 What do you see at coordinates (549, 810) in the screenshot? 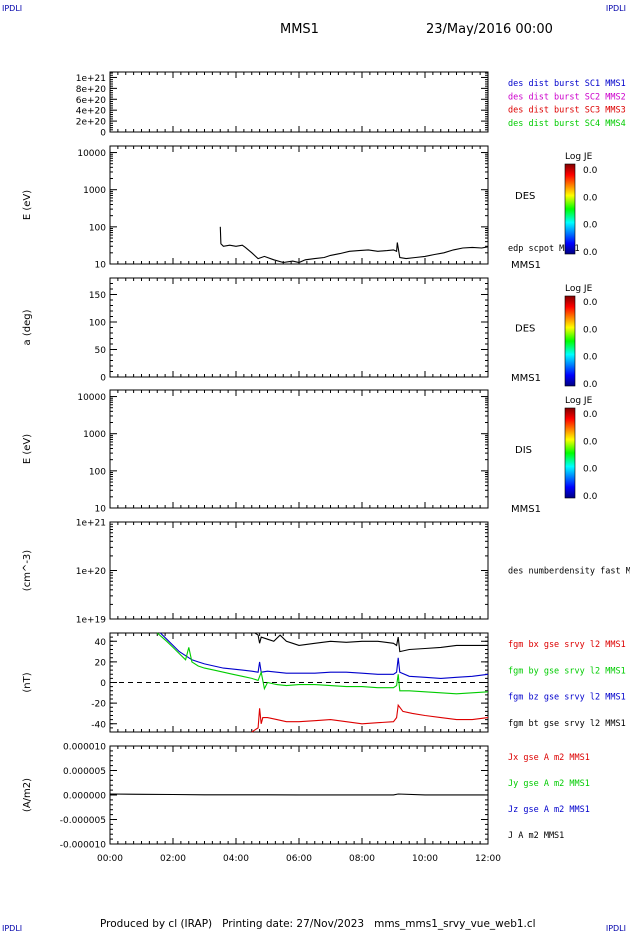
I see `legend-entry: Jz gse A m2 MMS1` at bounding box center [549, 810].